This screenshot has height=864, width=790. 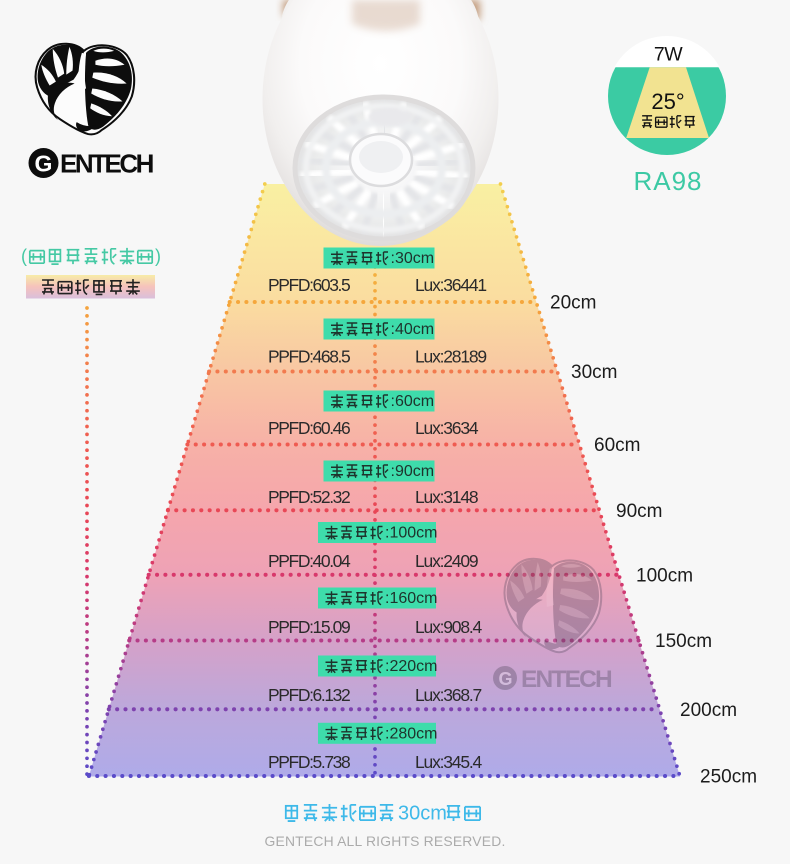 What do you see at coordinates (309, 762) in the screenshot?
I see `svg-text: PPFD:5.738` at bounding box center [309, 762].